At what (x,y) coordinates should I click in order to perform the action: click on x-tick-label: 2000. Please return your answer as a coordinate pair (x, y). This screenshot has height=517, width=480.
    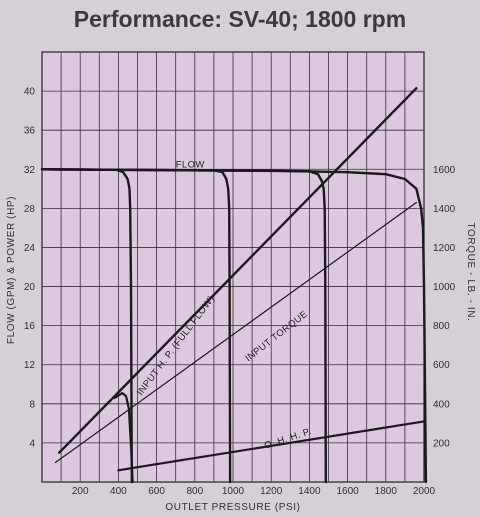
    Looking at the image, I should click on (424, 491).